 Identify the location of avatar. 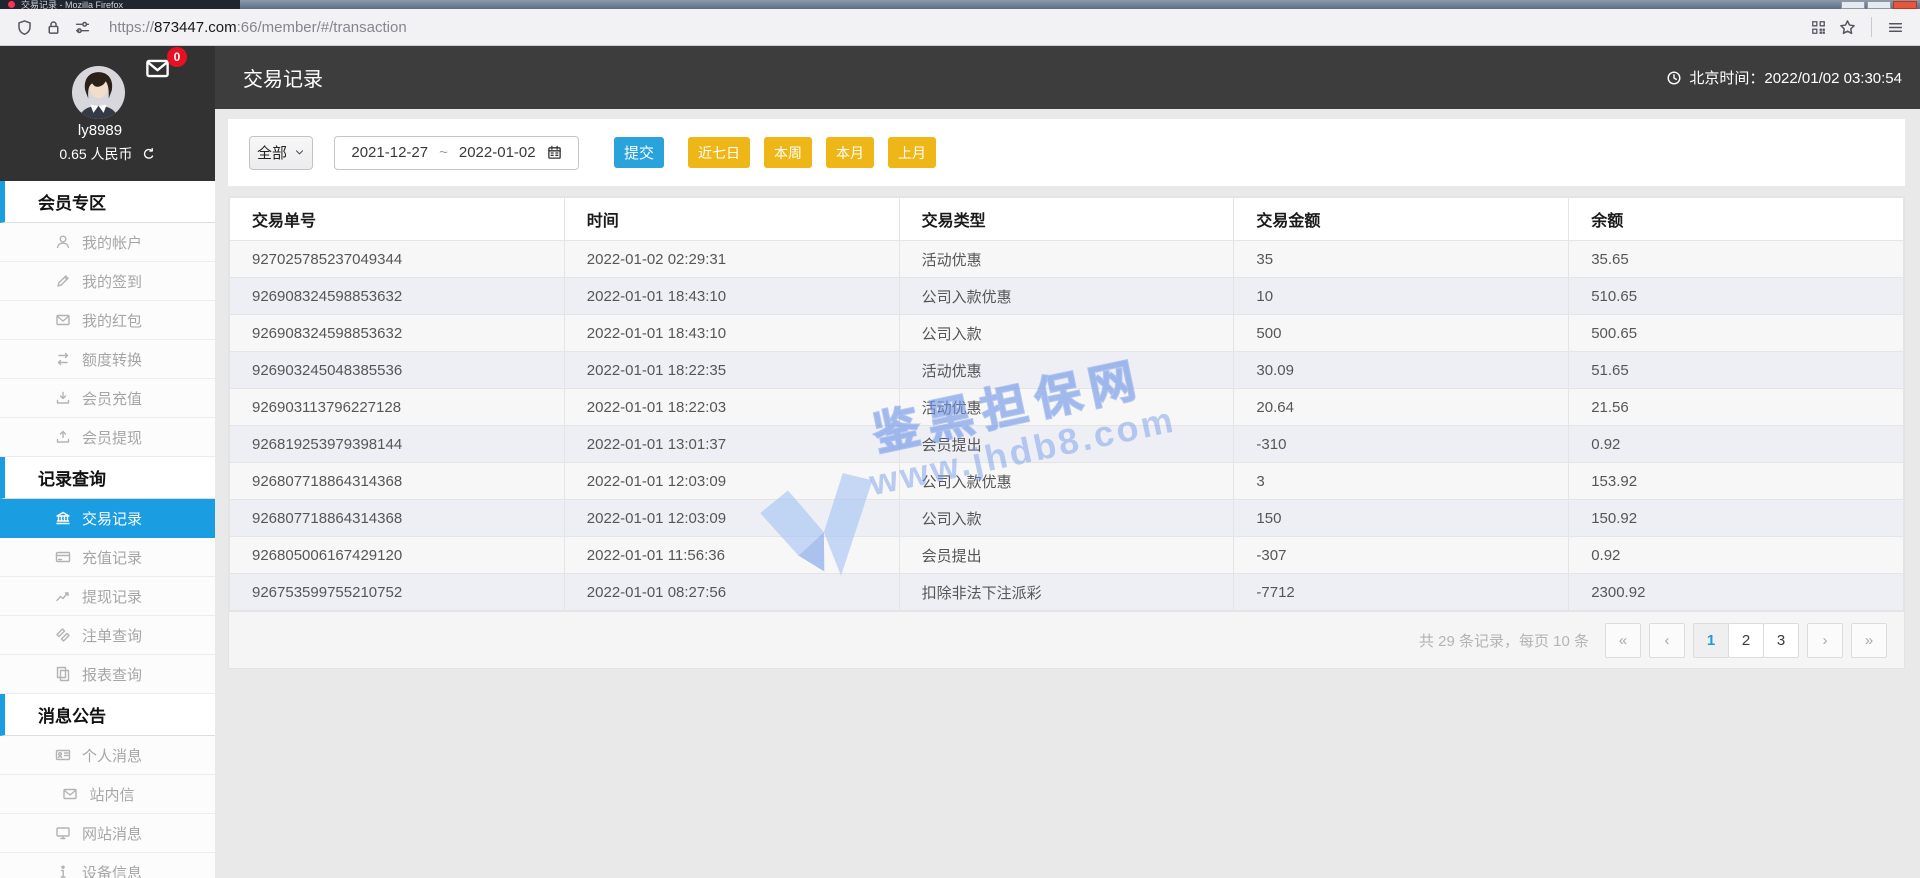
(98, 92).